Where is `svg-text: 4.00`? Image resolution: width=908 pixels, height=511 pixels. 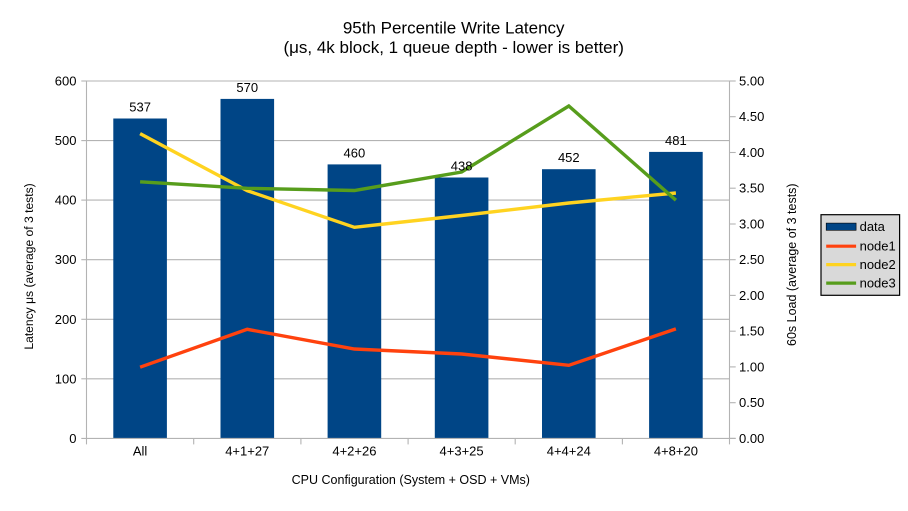 svg-text: 4.00 is located at coordinates (751, 152).